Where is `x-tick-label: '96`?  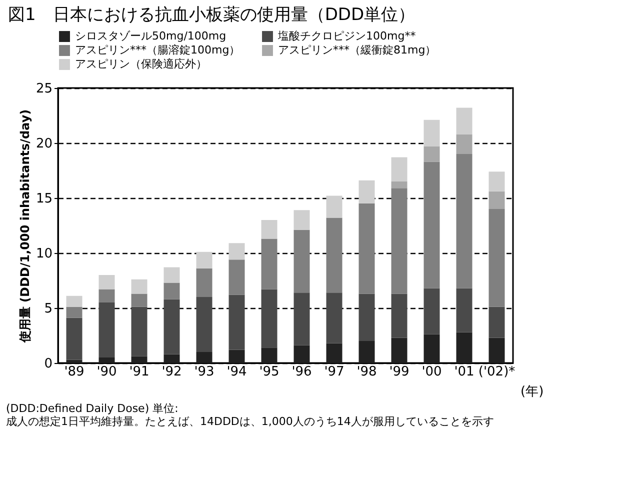
x-tick-label: '96 is located at coordinates (302, 372).